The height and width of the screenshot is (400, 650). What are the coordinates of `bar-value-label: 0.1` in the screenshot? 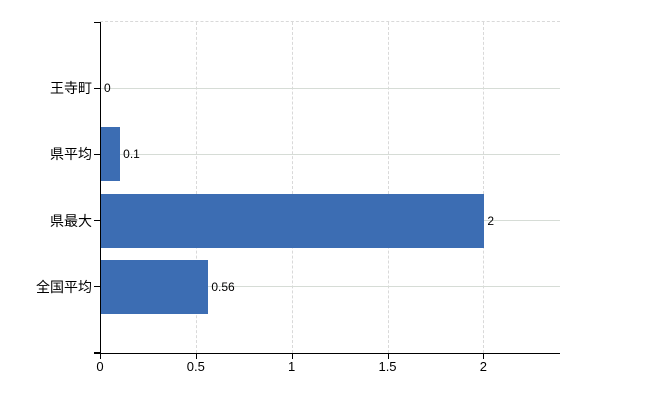 It's located at (131, 154).